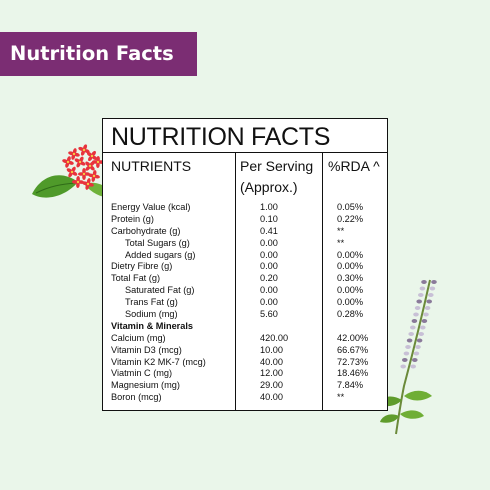  Describe the element at coordinates (138, 337) in the screenshot. I see `nutrient-name: Calcium (mg)` at that location.